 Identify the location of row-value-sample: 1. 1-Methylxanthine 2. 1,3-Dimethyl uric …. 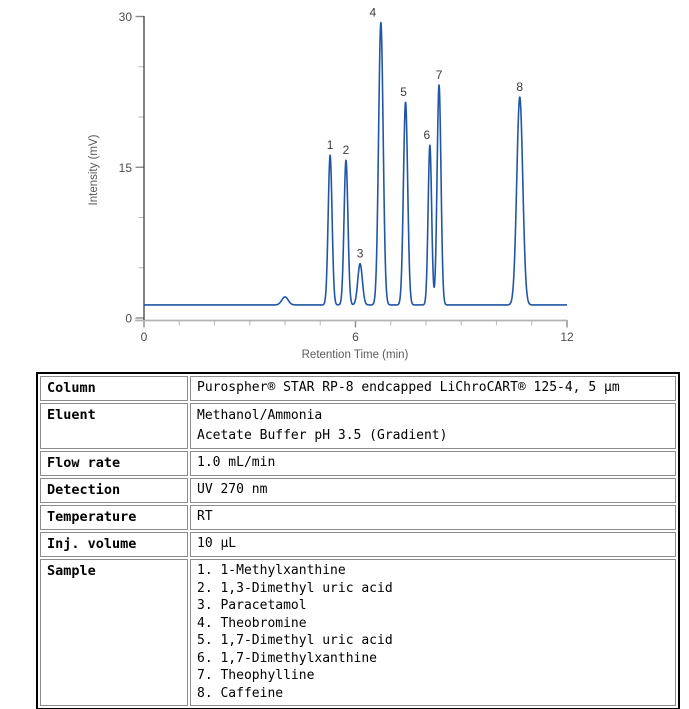
(433, 632).